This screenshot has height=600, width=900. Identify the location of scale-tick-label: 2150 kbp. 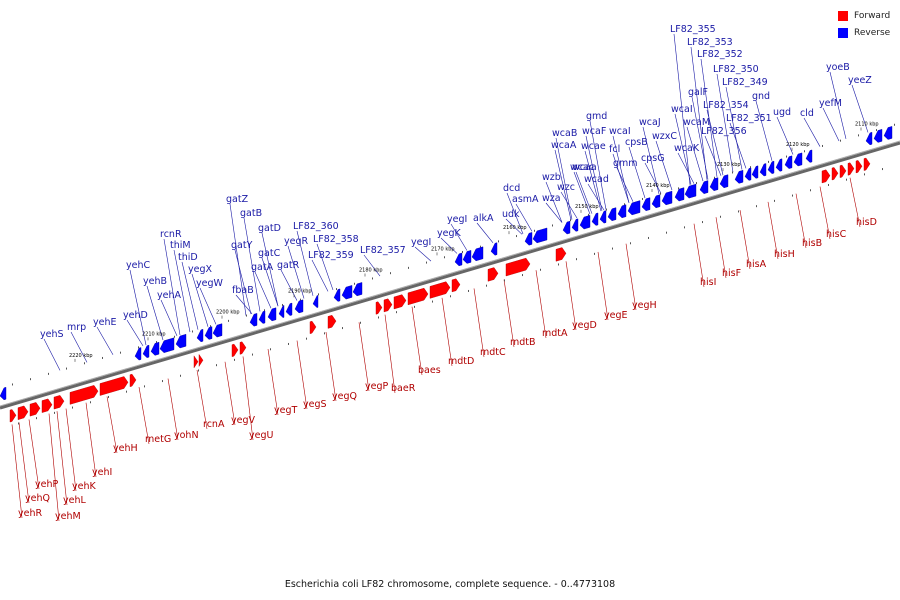
(587, 207).